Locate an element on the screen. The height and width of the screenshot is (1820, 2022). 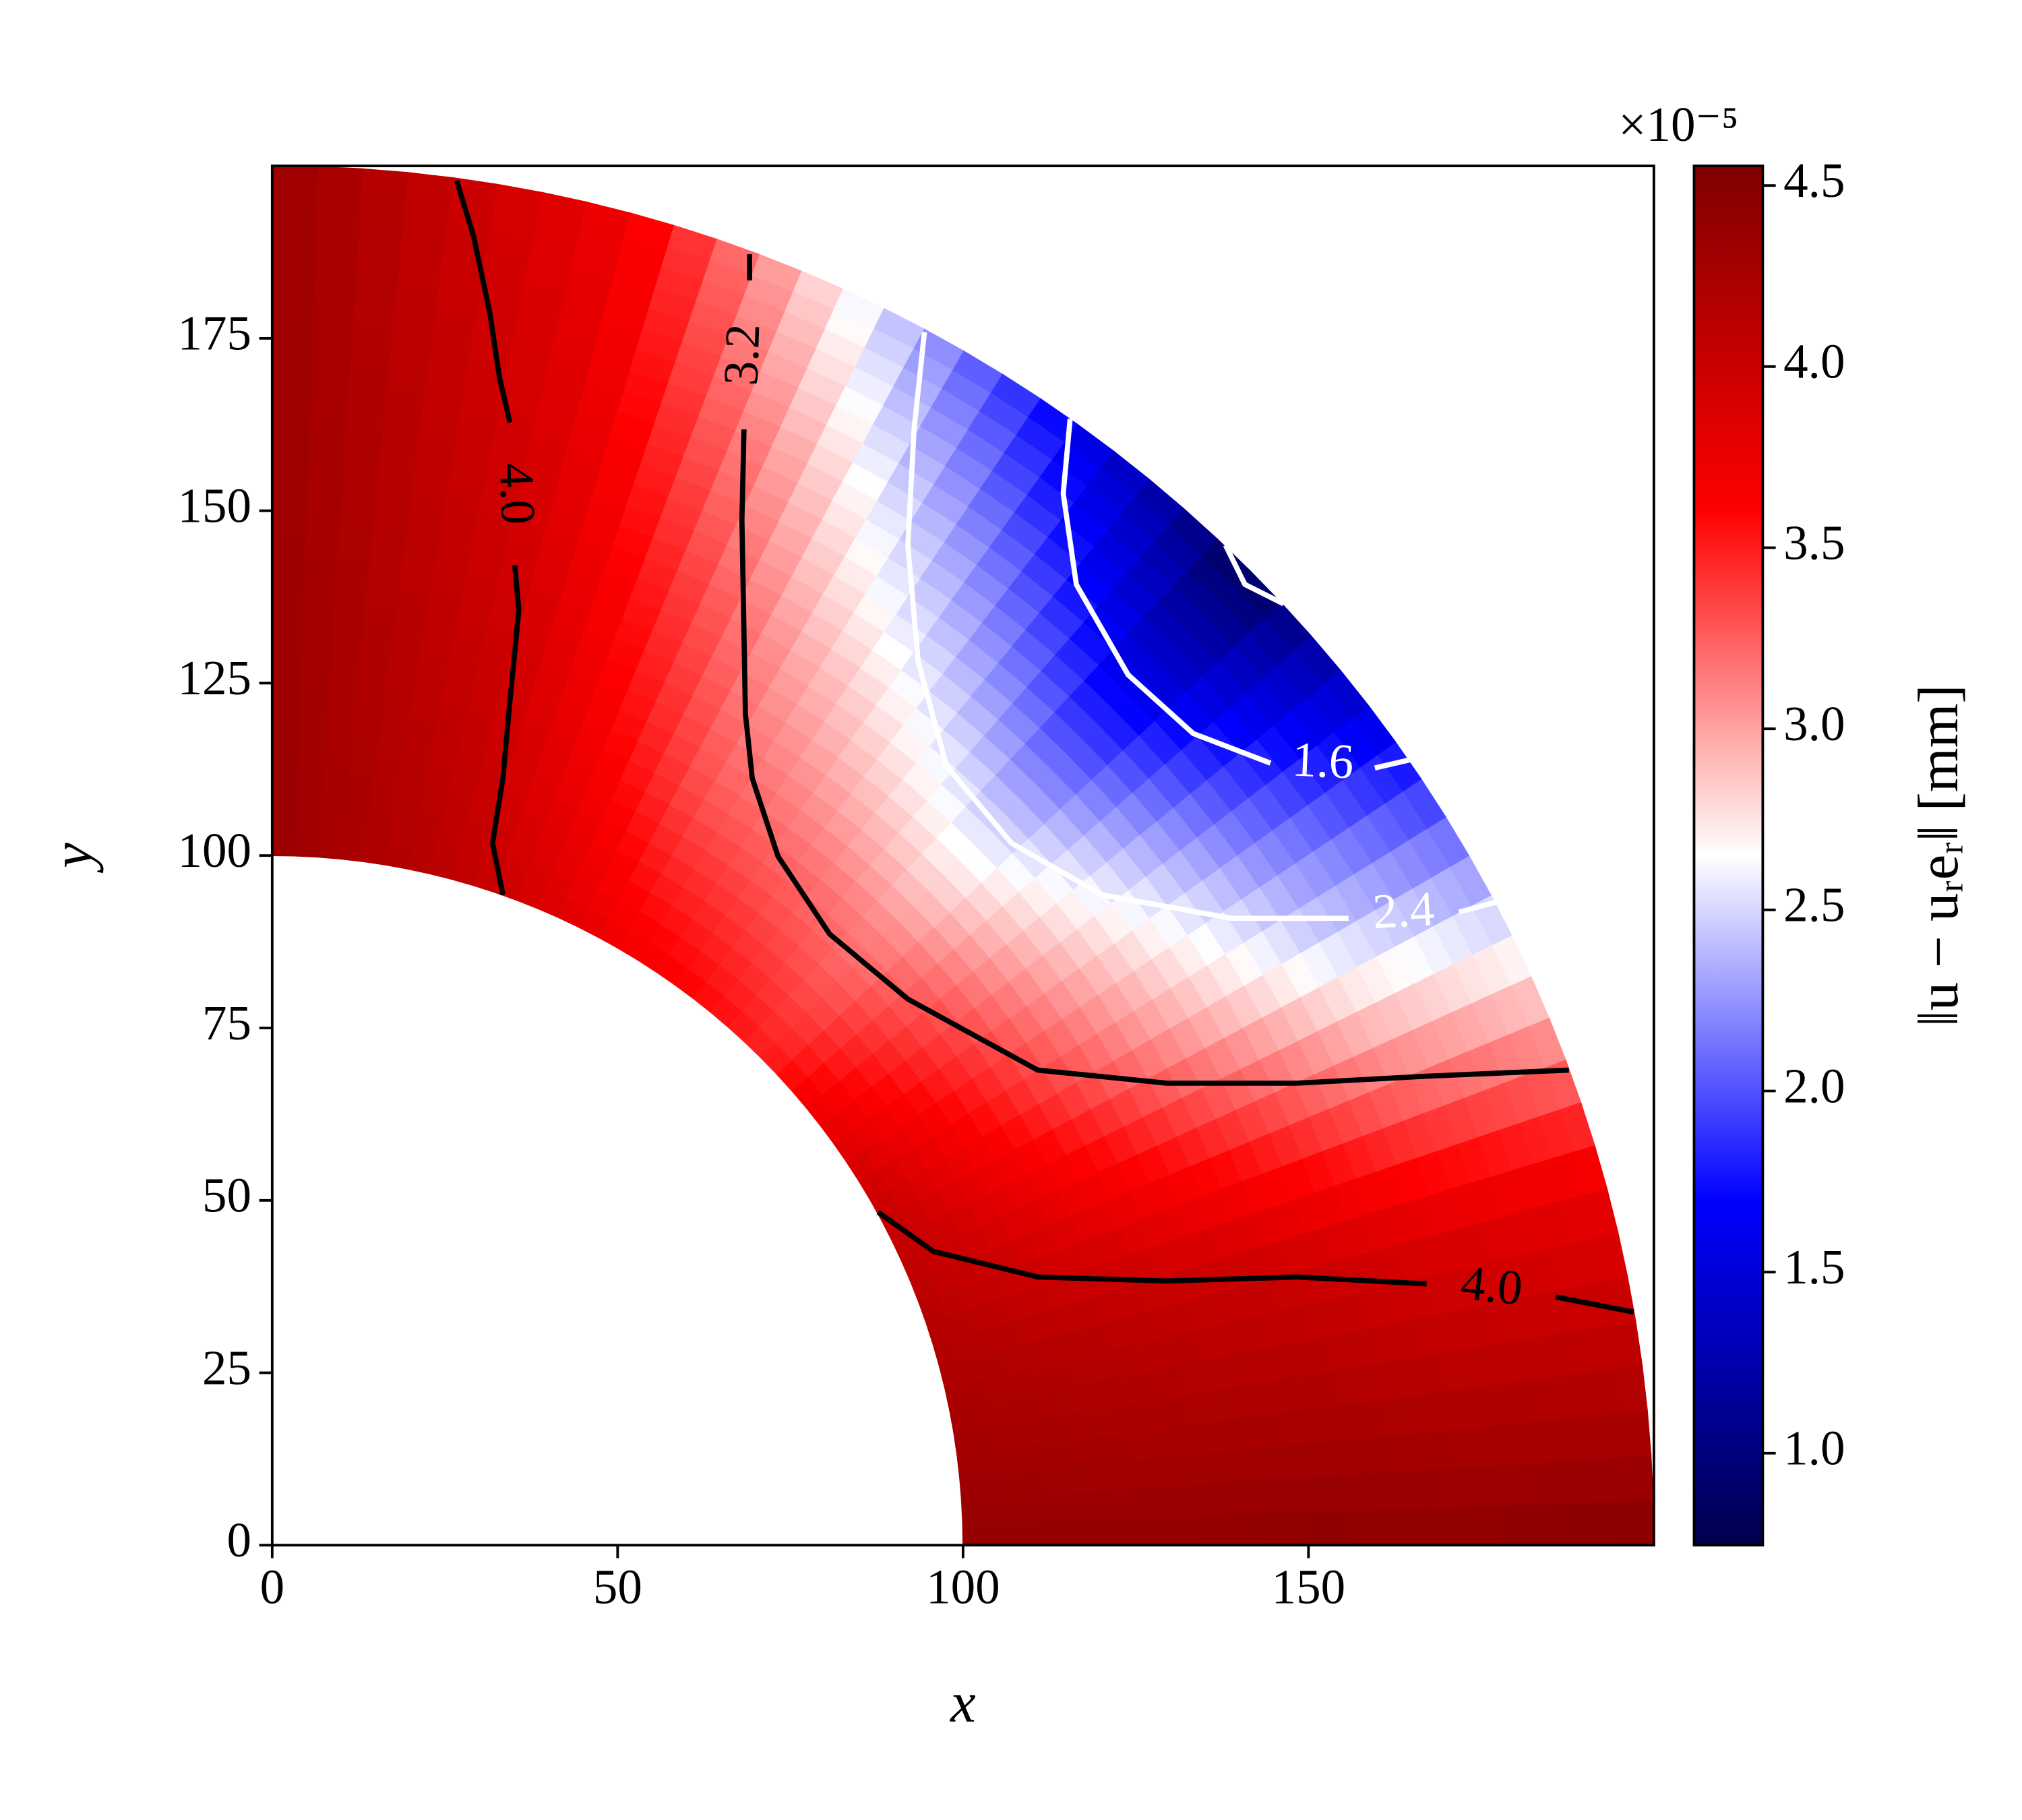
y-tick-label: 175 is located at coordinates (214, 333).